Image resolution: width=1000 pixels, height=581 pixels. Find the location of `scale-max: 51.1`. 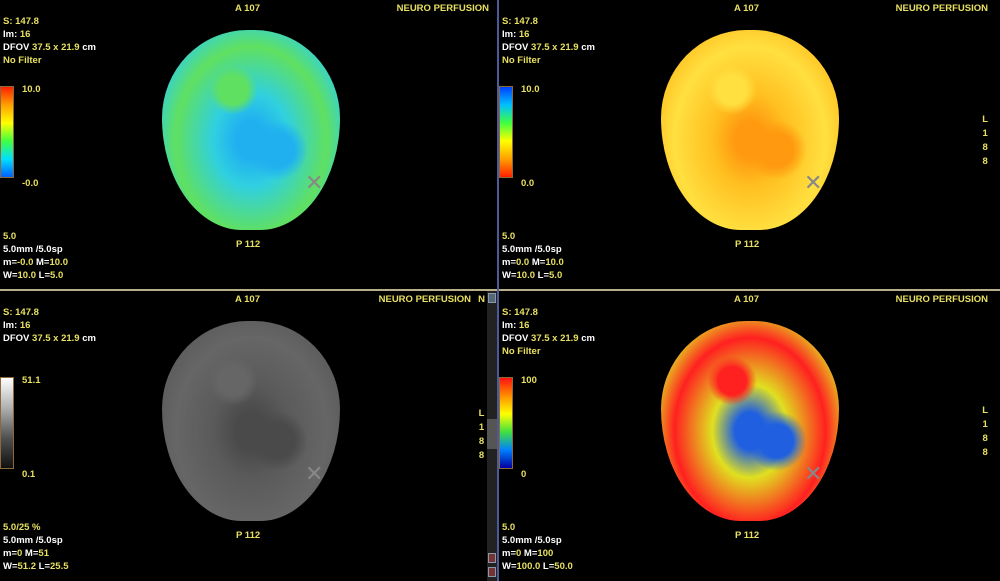

scale-max: 51.1 is located at coordinates (31, 380).